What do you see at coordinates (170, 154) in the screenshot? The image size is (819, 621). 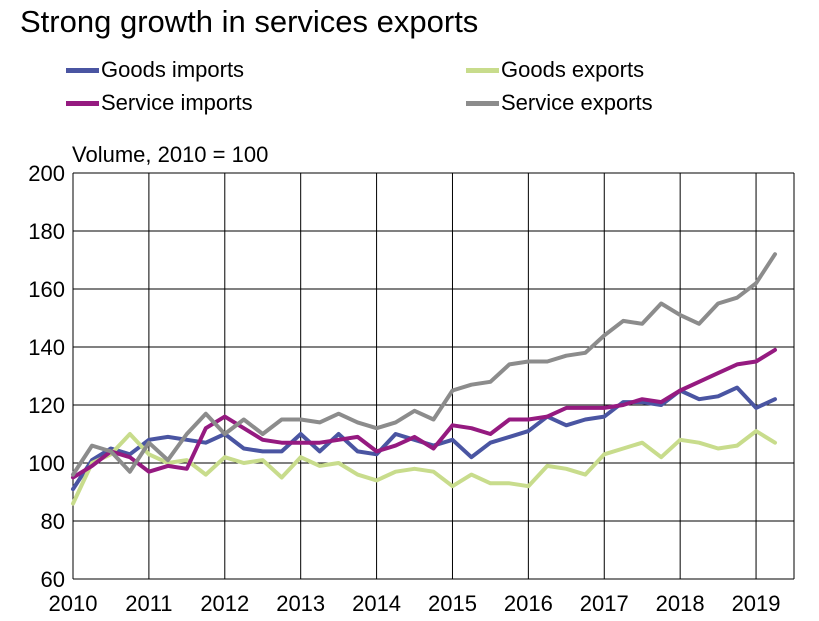 I see `y-axis-unit-label: Volume, 2010 = 100` at bounding box center [170, 154].